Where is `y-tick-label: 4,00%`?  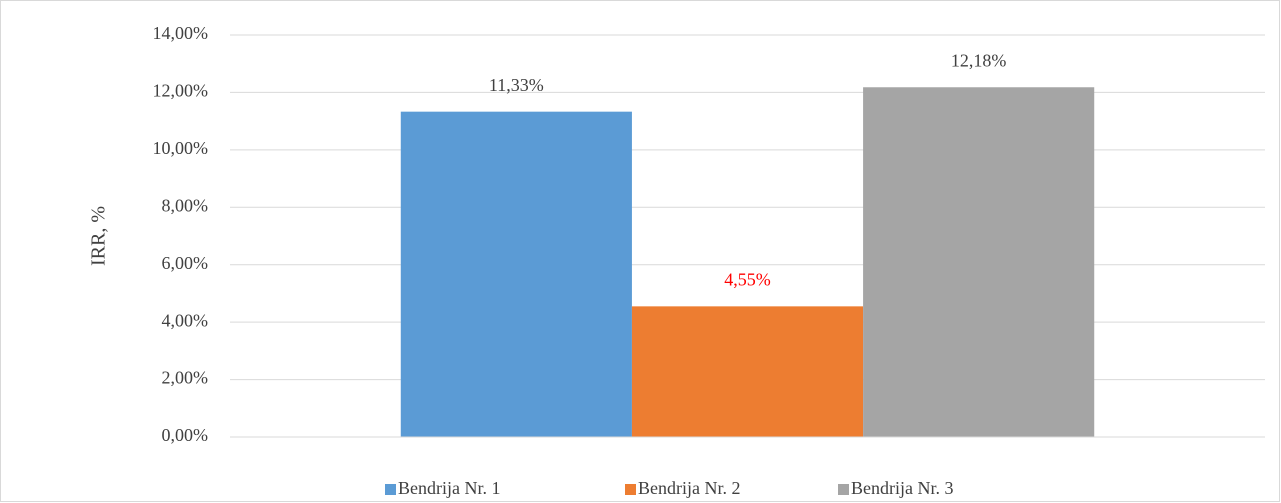 y-tick-label: 4,00% is located at coordinates (185, 320).